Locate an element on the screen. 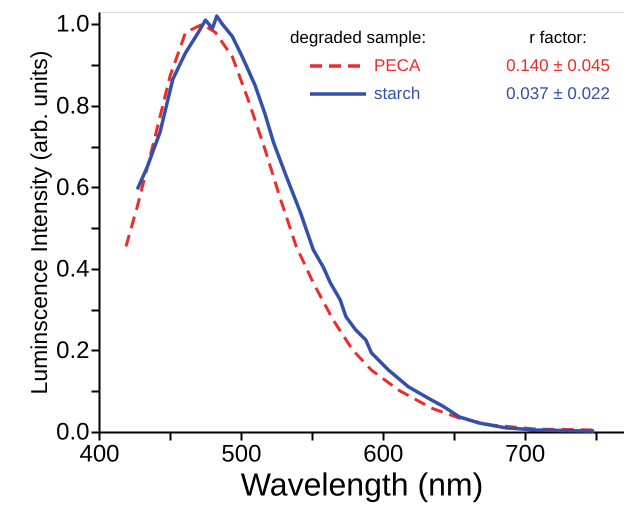 Image resolution: width=634 pixels, height=527 pixels. legend-title: degraded sample: is located at coordinates (358, 37).